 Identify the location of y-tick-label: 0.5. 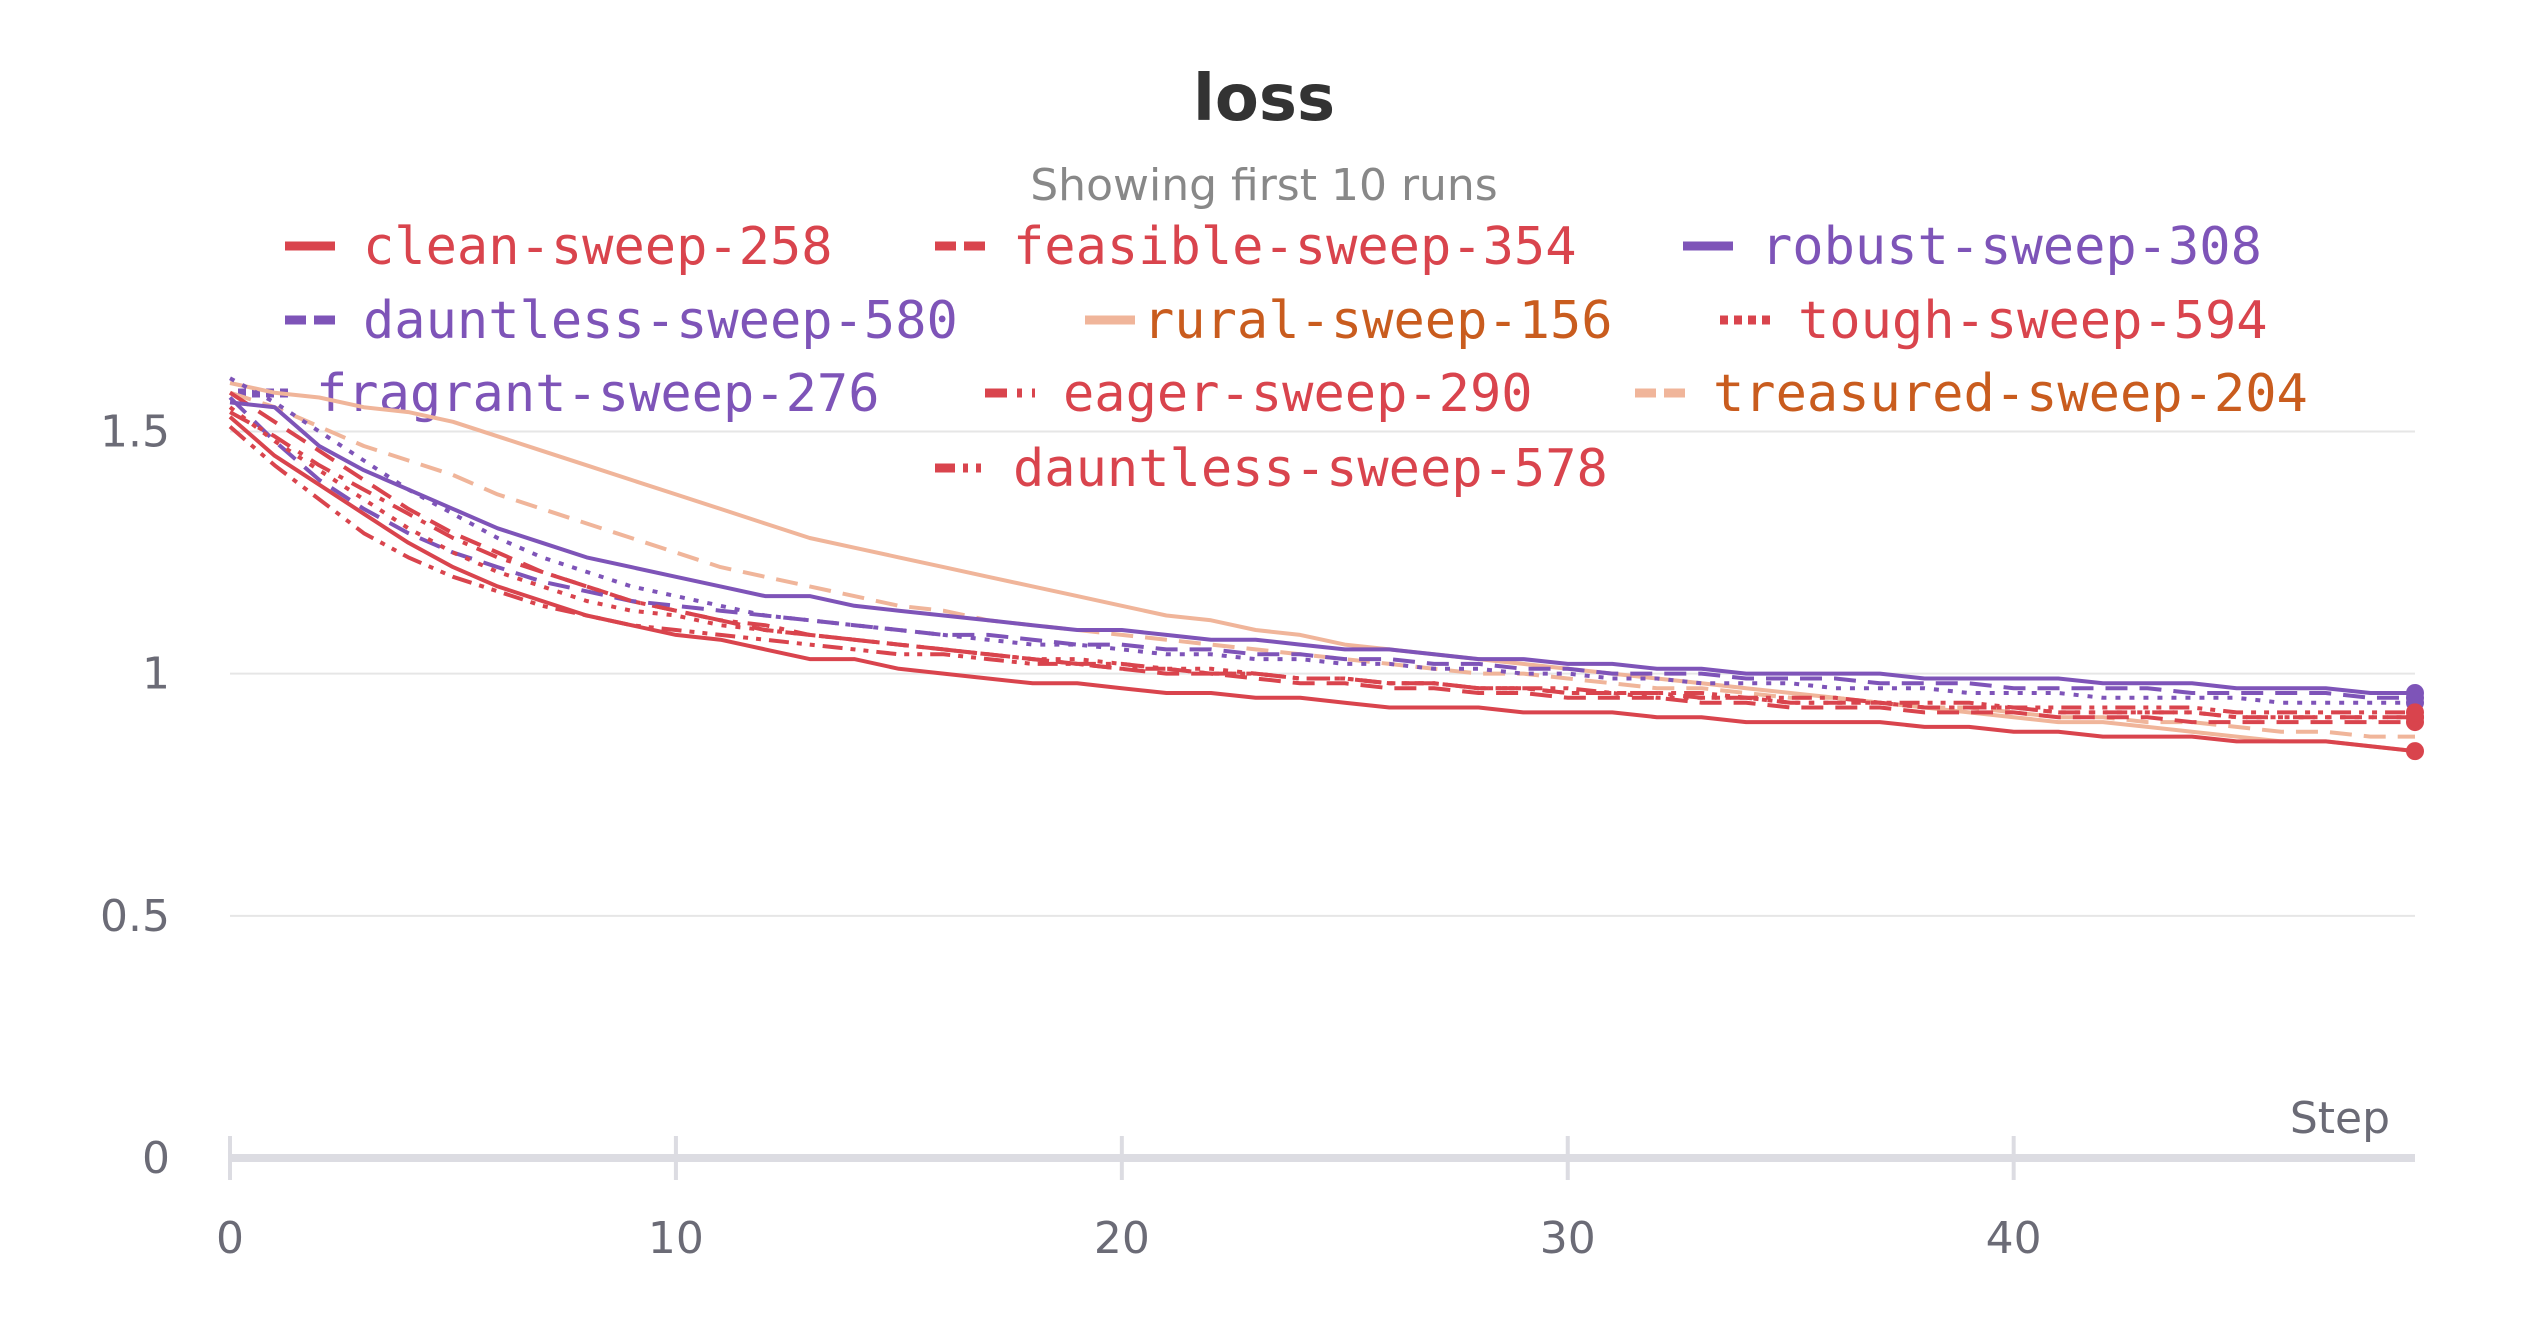
(135, 916).